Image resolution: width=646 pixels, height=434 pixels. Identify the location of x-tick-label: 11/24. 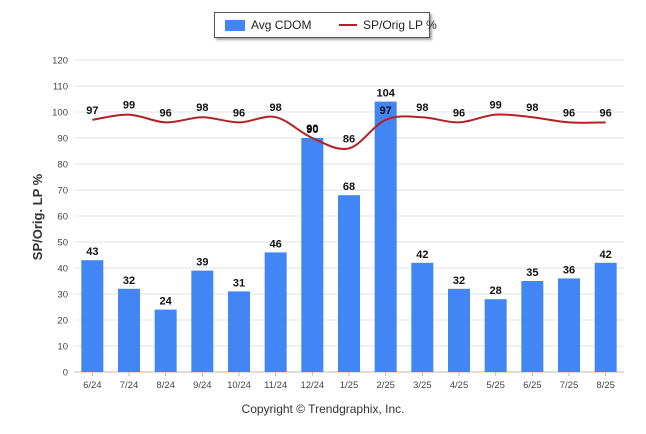
(275, 385).